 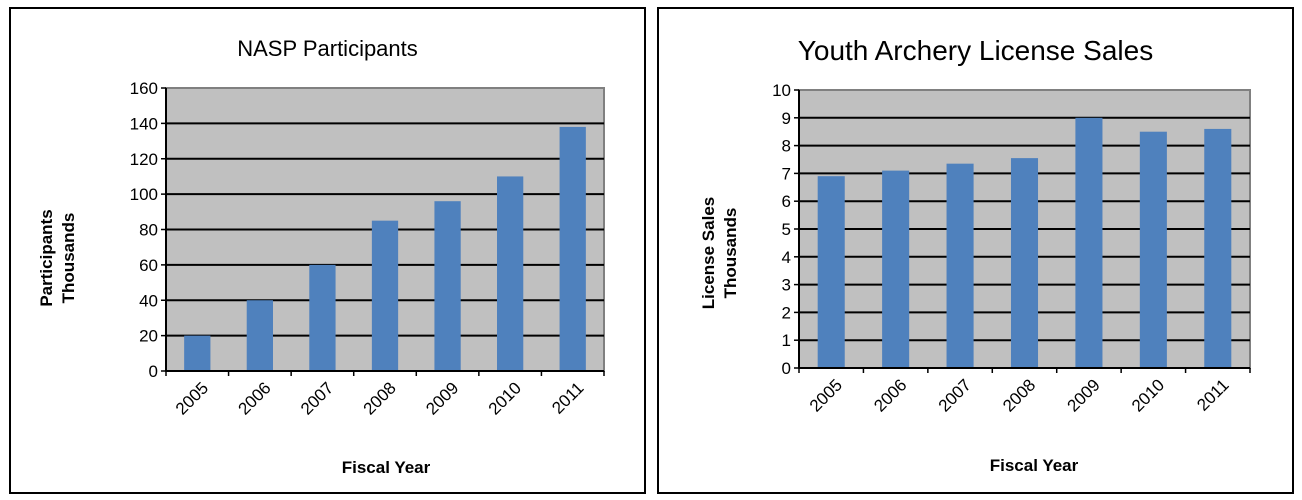 I want to click on y-tick-label: 9, so click(x=786, y=118).